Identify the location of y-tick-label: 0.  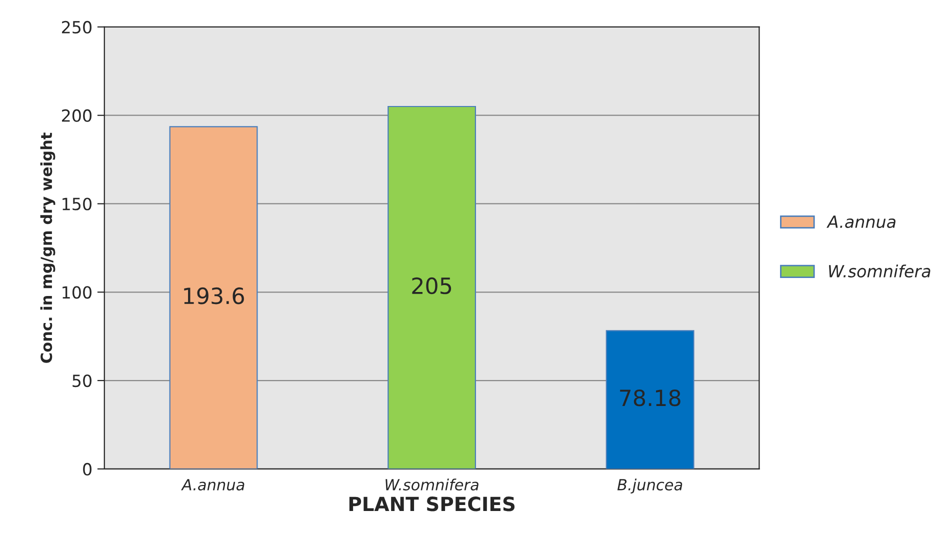
(87, 469).